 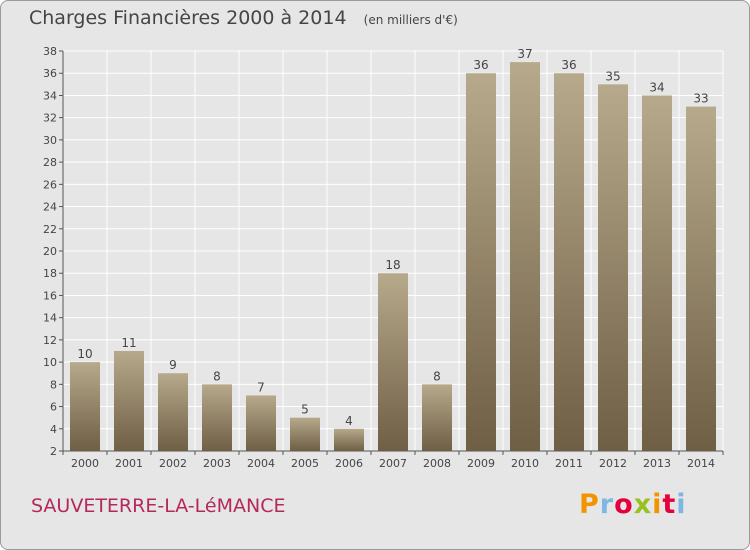 What do you see at coordinates (569, 463) in the screenshot?
I see `x-tick-label: 2011` at bounding box center [569, 463].